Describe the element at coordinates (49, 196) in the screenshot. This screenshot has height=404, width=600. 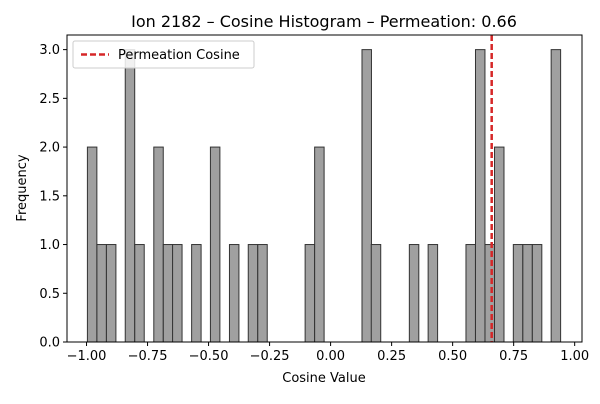
I see `y-tick-label: 1.5` at that location.